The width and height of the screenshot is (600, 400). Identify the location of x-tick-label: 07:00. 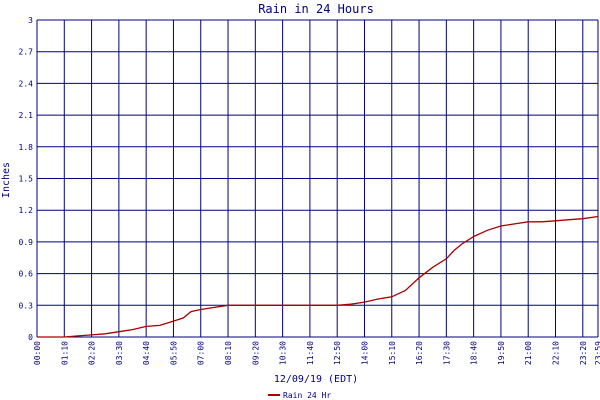
(201, 353).